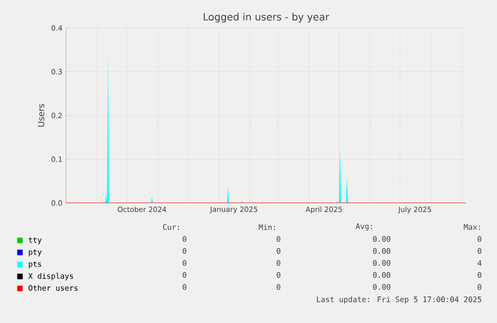 The image size is (497, 323). Describe the element at coordinates (41, 115) in the screenshot. I see `y-axis-title: Users` at that location.